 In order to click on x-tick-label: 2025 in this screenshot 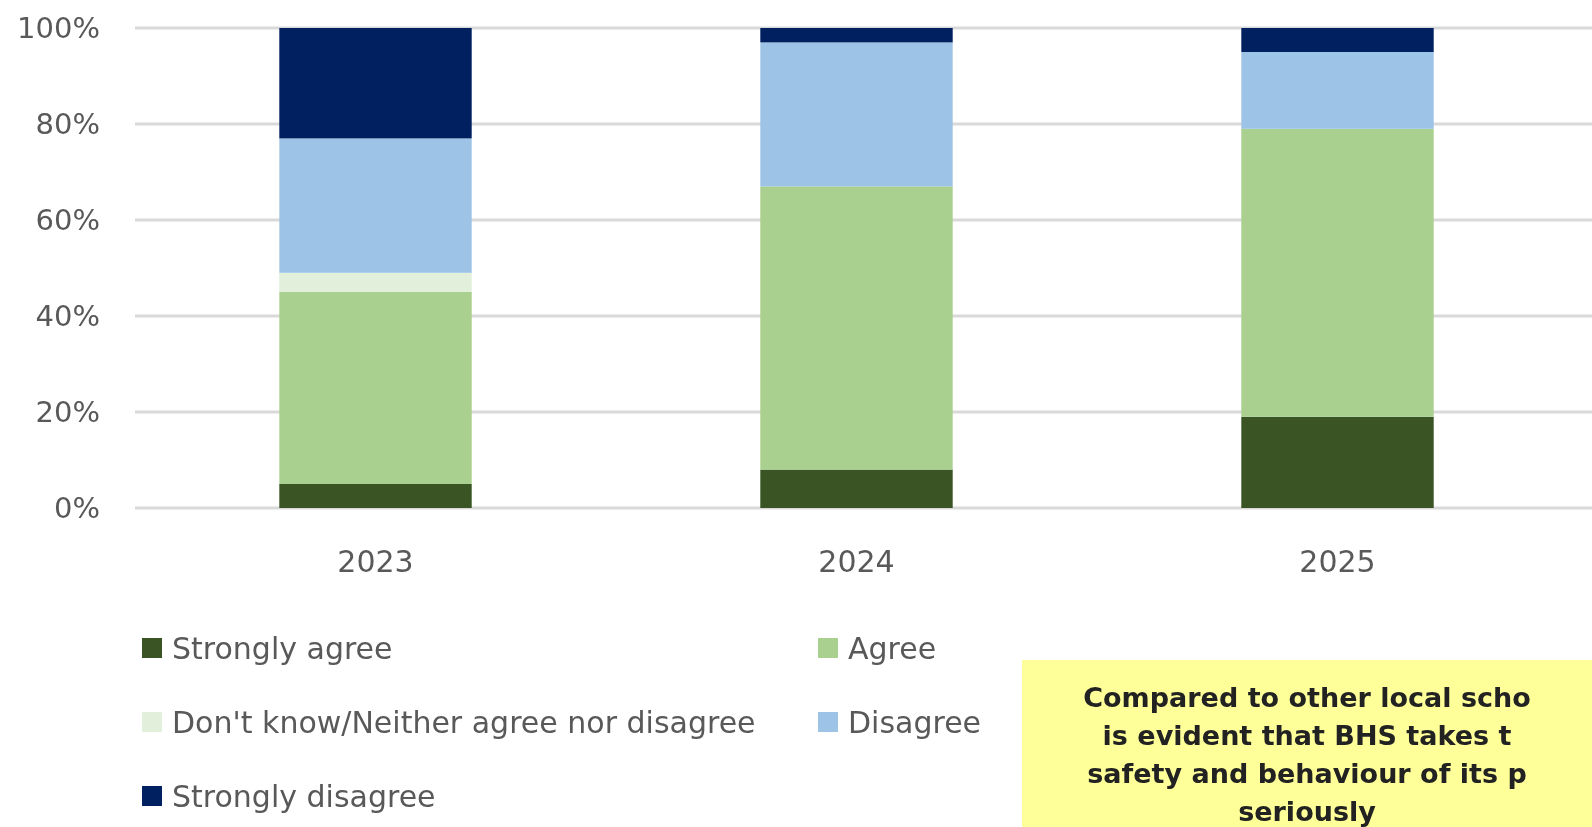, I will do `click(1337, 561)`.